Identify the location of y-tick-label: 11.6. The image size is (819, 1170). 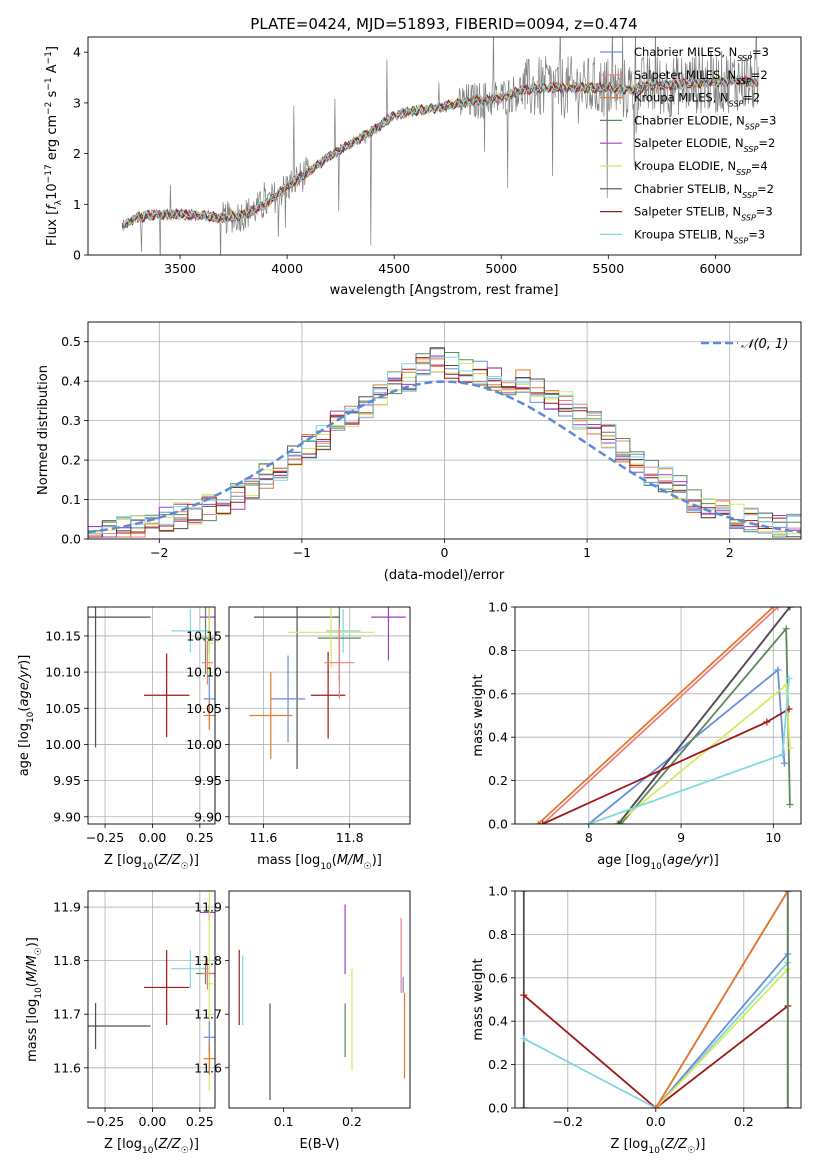
(208, 1067).